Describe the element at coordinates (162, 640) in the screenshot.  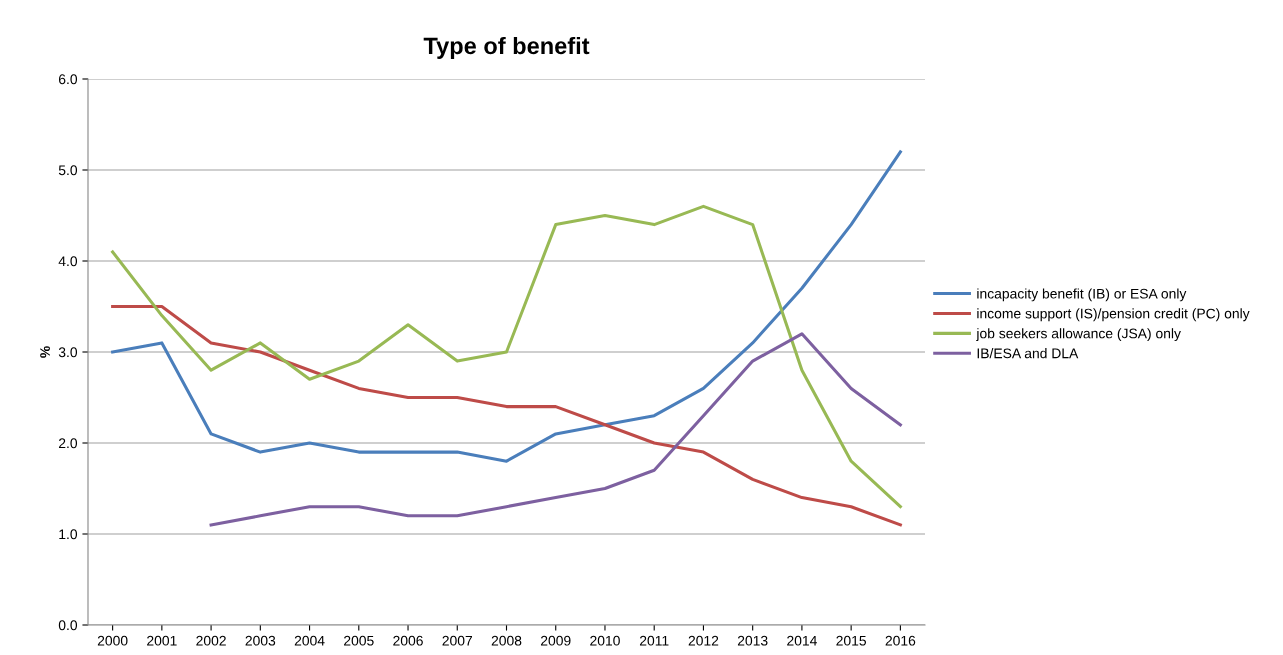
I see `x-tick-label: 2001` at that location.